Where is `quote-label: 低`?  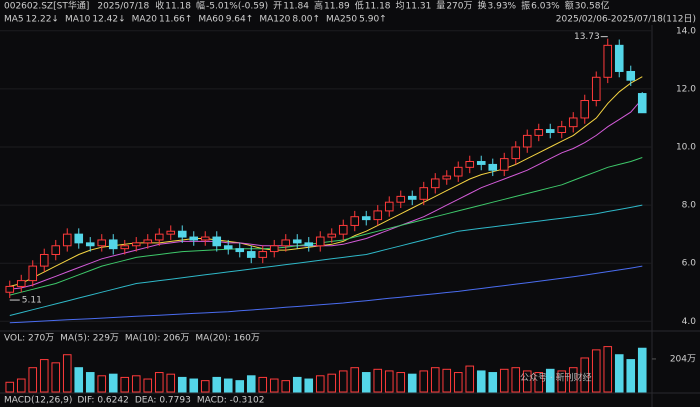 quote-label: 低 is located at coordinates (359, 6).